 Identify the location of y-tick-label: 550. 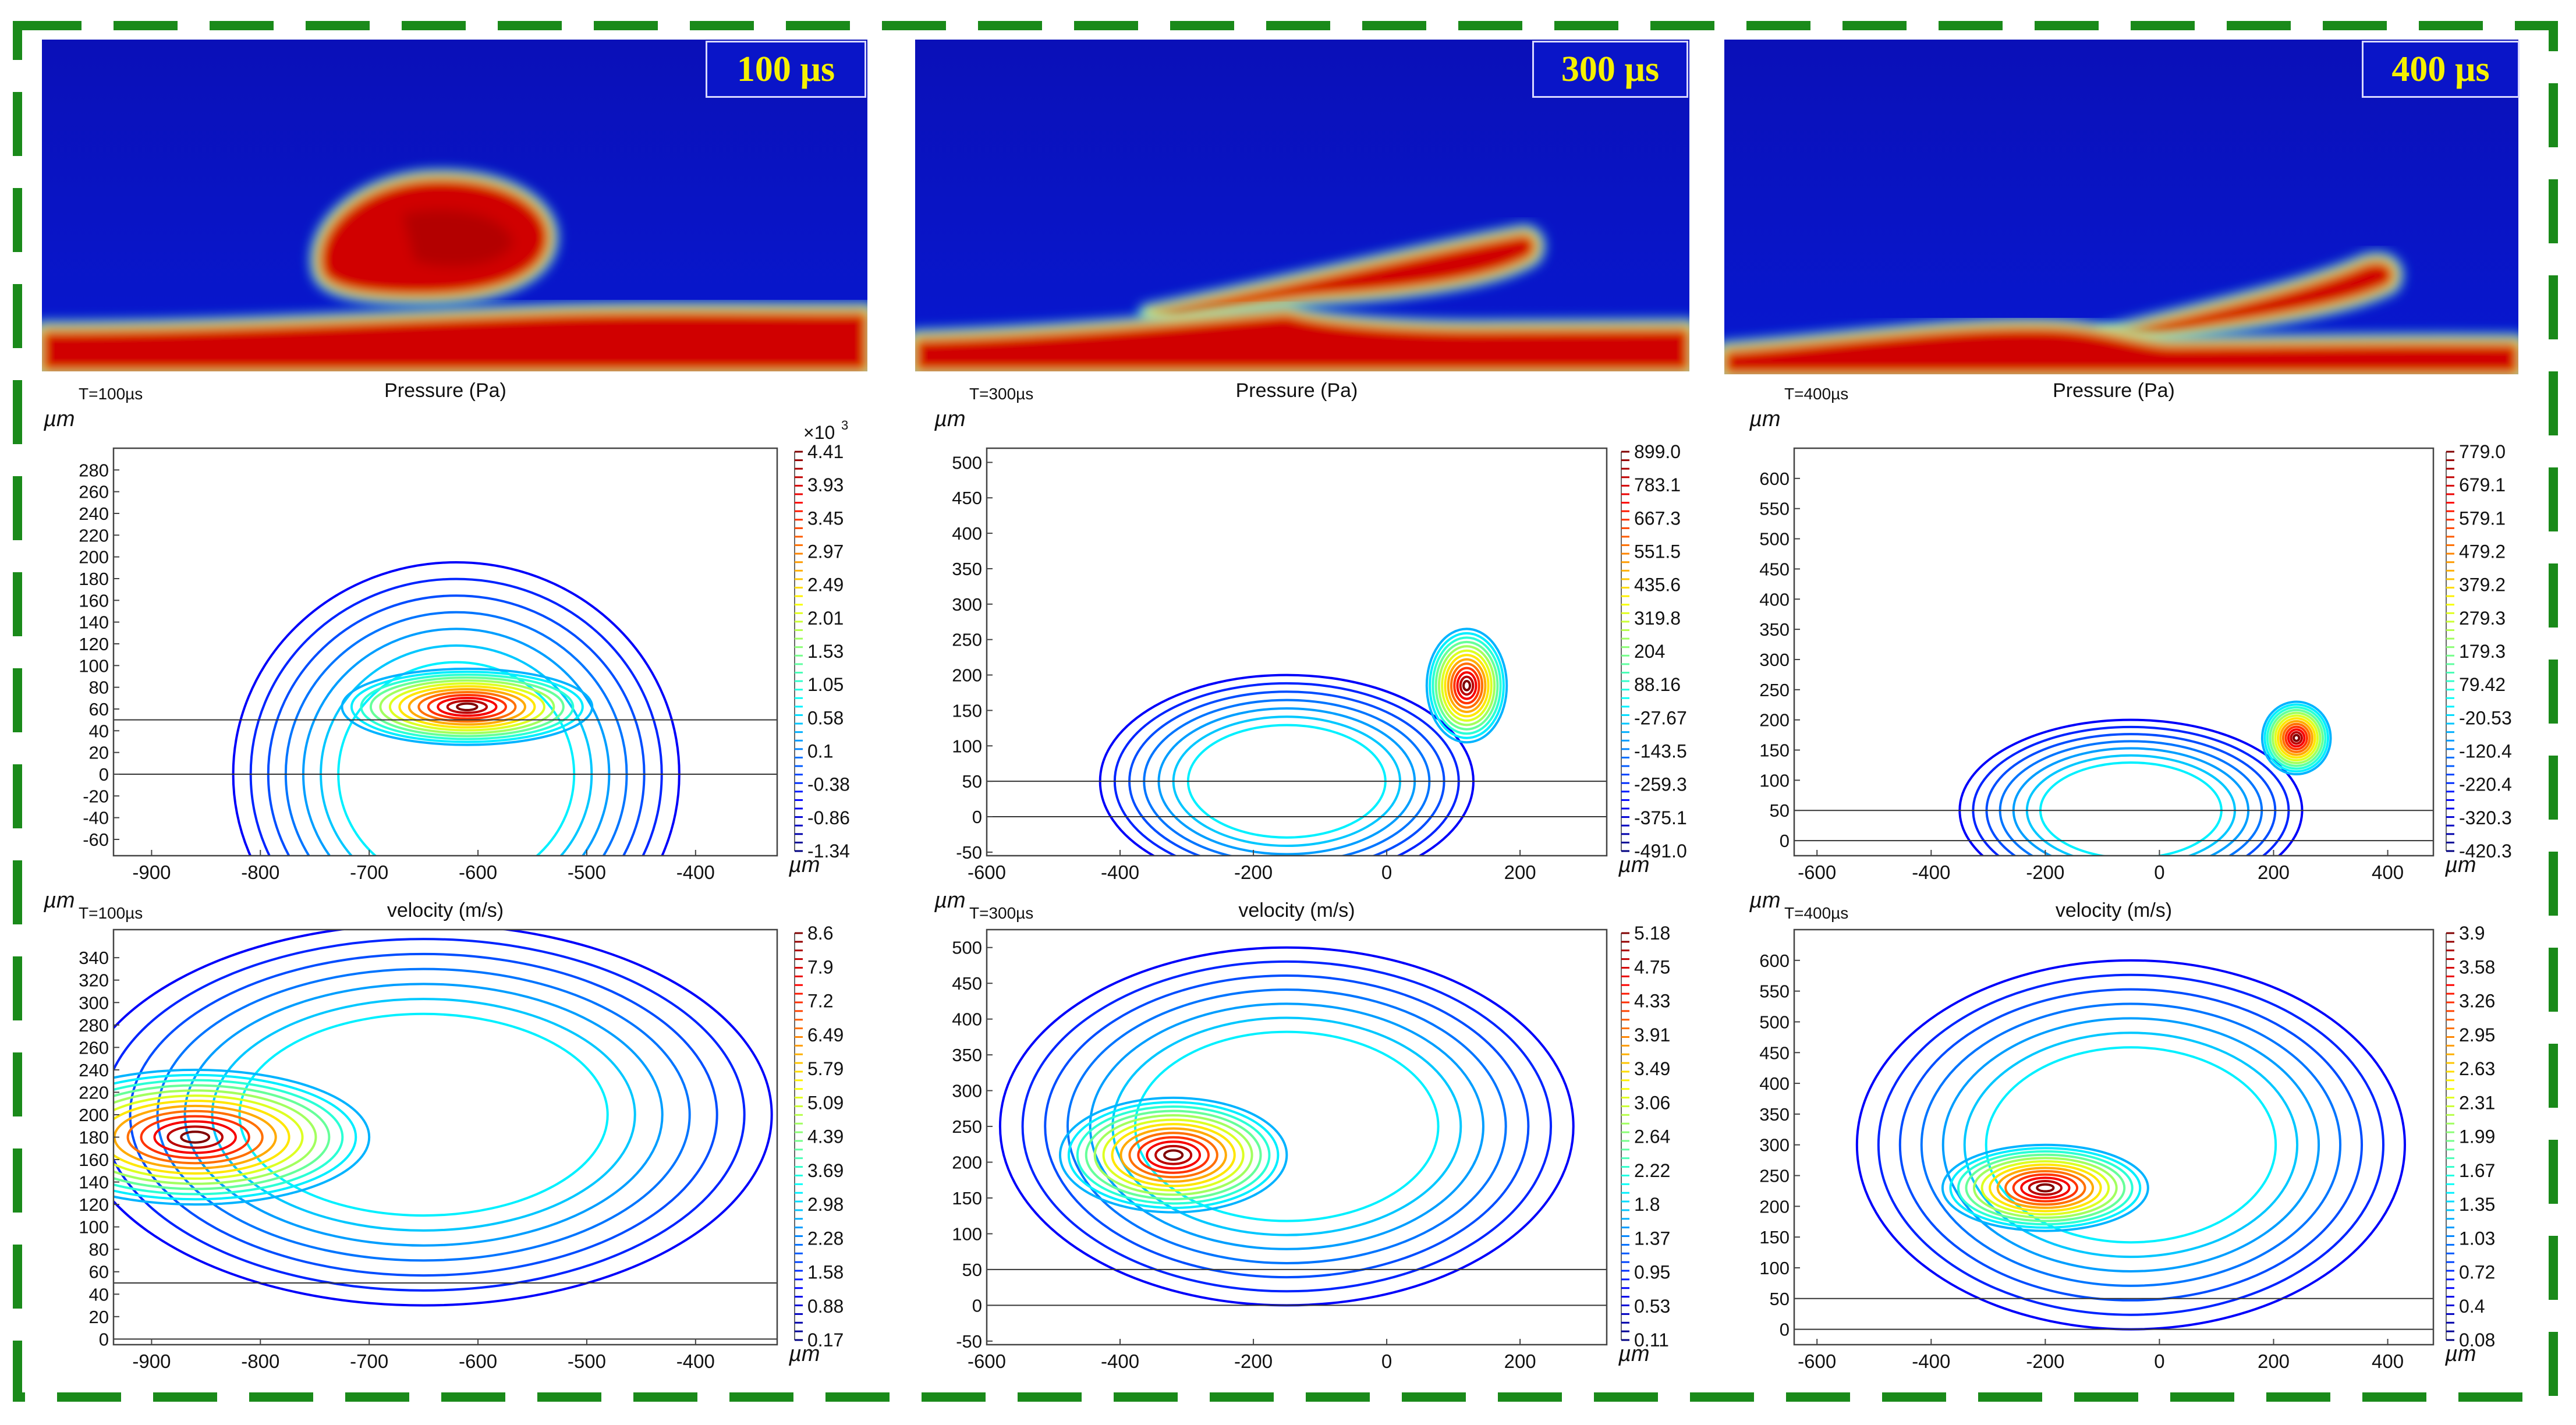
(1774, 992).